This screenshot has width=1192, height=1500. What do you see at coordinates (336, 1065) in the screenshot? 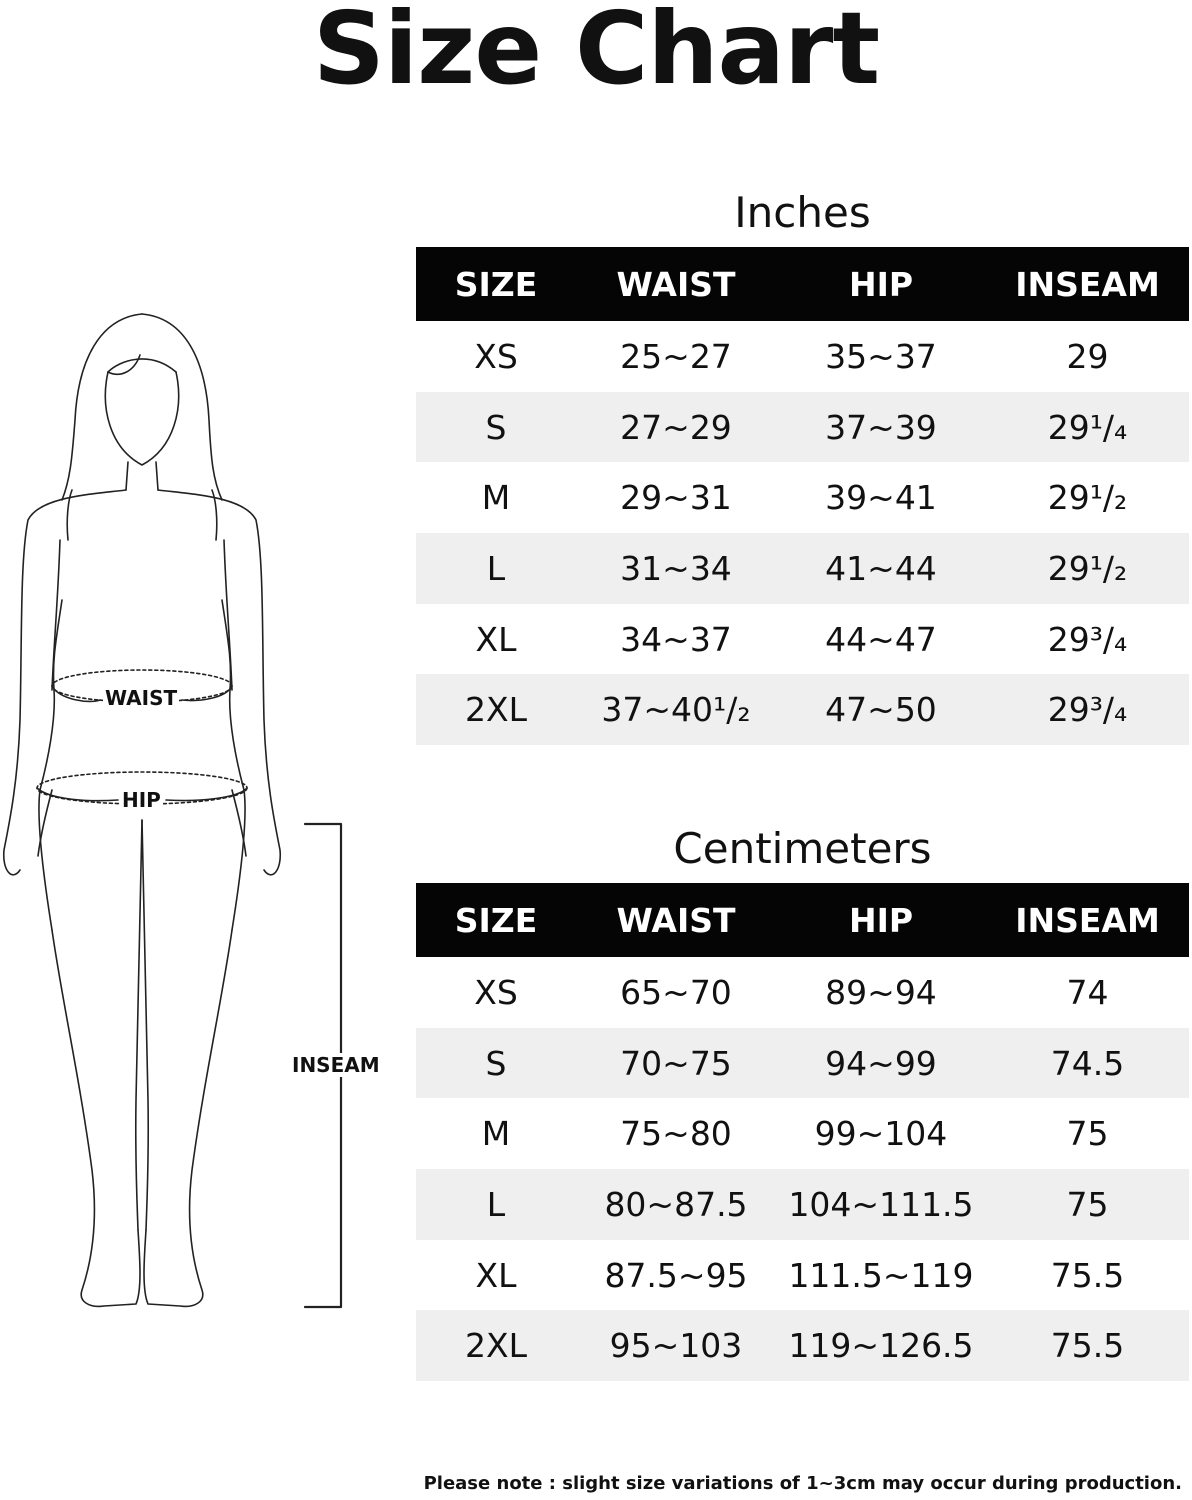
I see `inseam-label: INSEAM` at bounding box center [336, 1065].